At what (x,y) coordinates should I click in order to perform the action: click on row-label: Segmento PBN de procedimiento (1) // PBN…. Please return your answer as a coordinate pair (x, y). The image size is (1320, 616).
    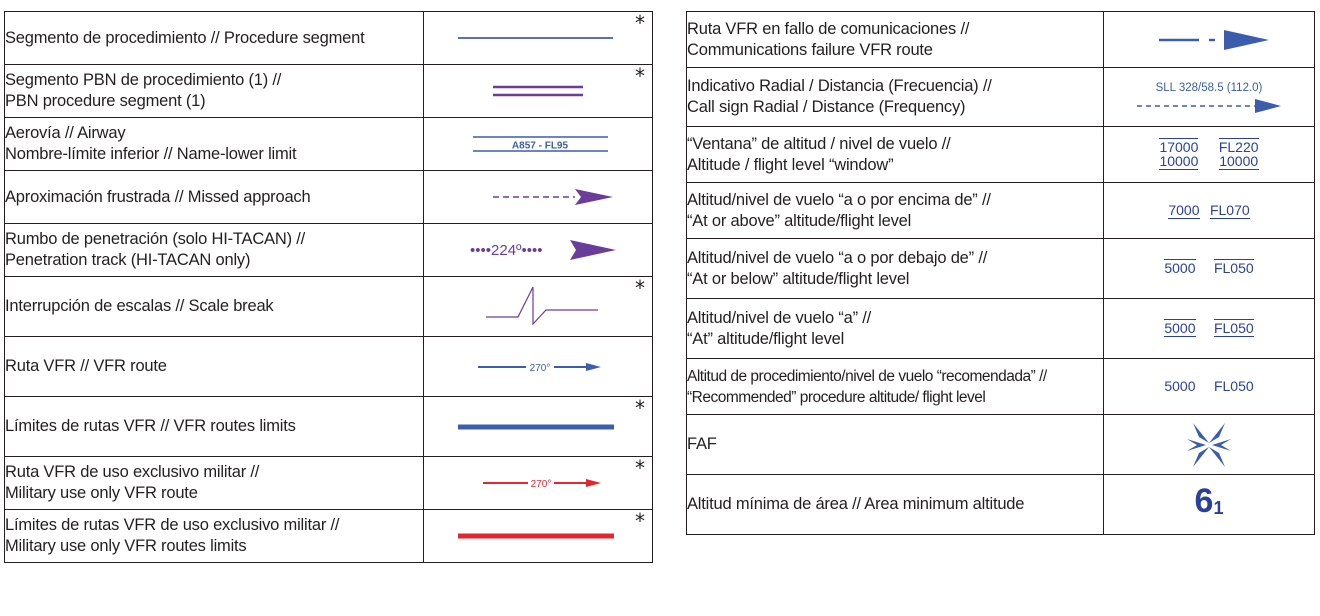
    Looking at the image, I should click on (214, 91).